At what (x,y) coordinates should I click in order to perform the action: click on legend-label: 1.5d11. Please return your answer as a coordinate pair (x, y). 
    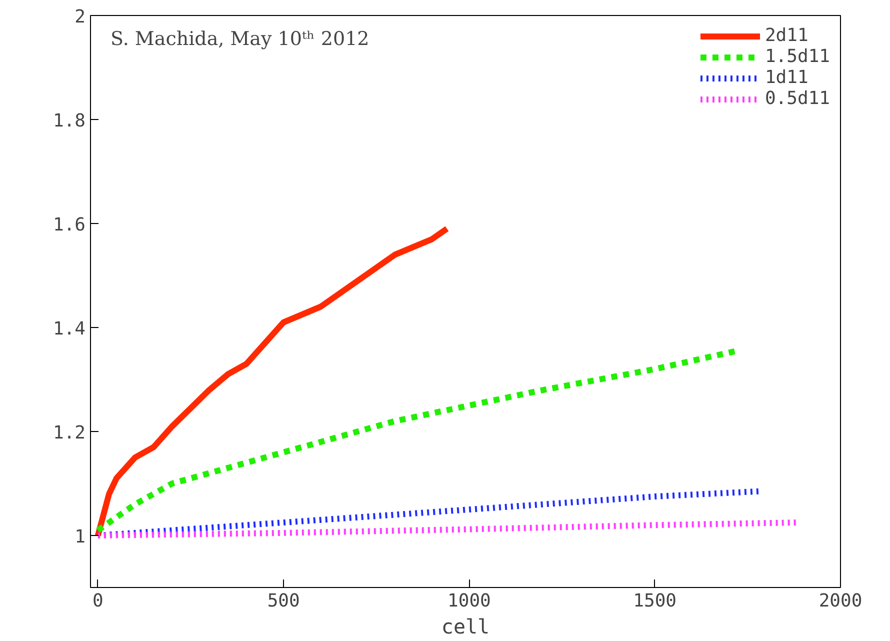
    Looking at the image, I should click on (797, 56).